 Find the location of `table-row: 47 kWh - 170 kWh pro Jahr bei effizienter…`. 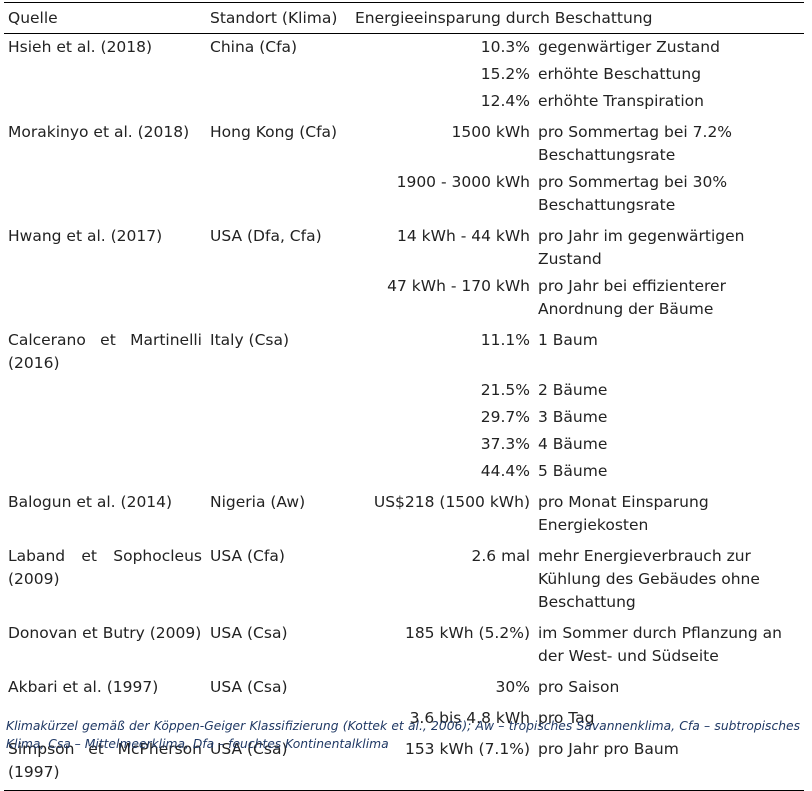

table-row: 47 kWh - 170 kWh pro Jahr bei effizienter… is located at coordinates (404, 298).